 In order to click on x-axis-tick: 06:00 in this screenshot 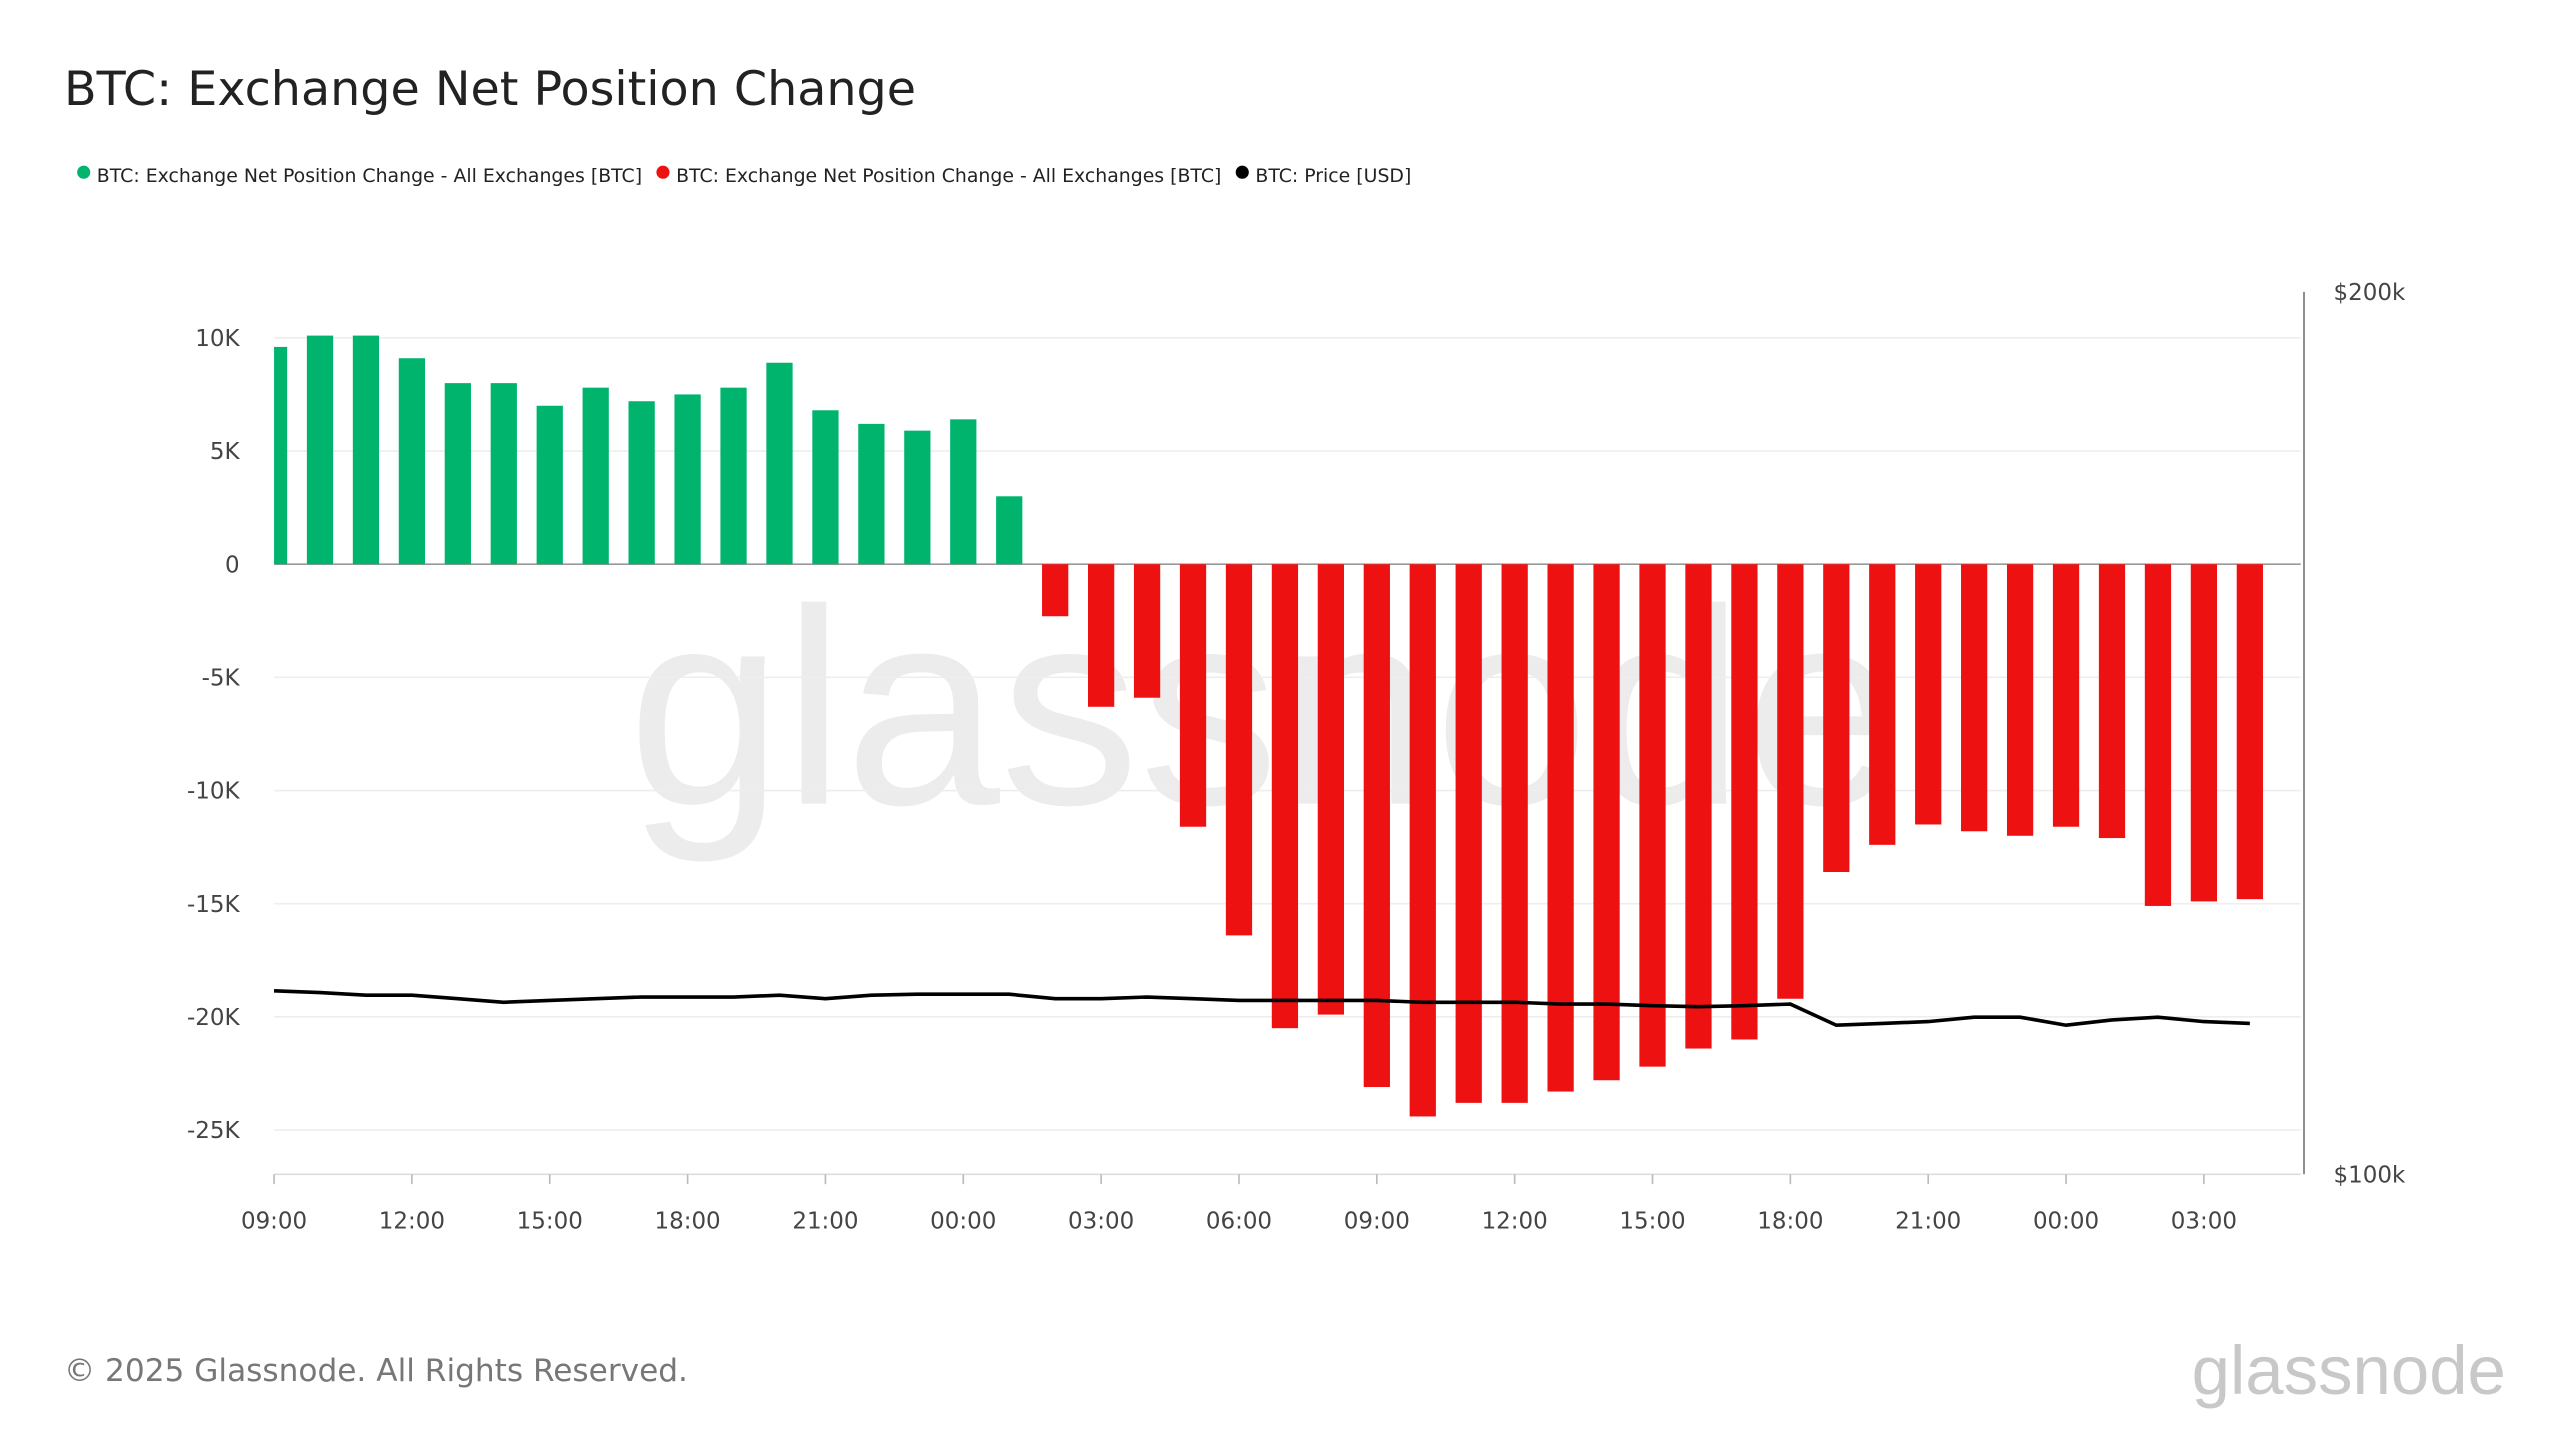, I will do `click(1239, 1221)`.